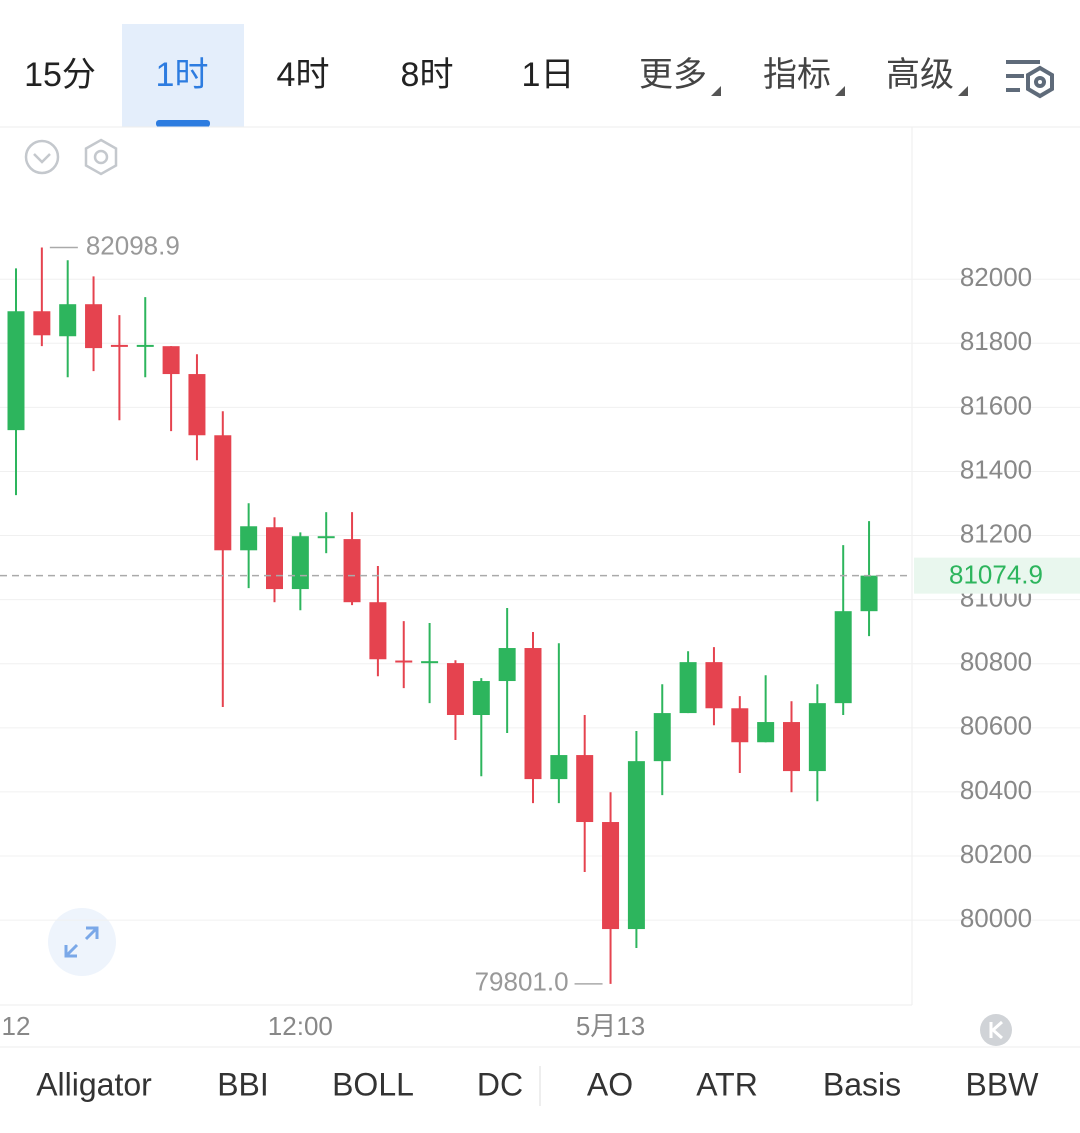 The image size is (1080, 1133). I want to click on indicator-tab: AO, so click(610, 1084).